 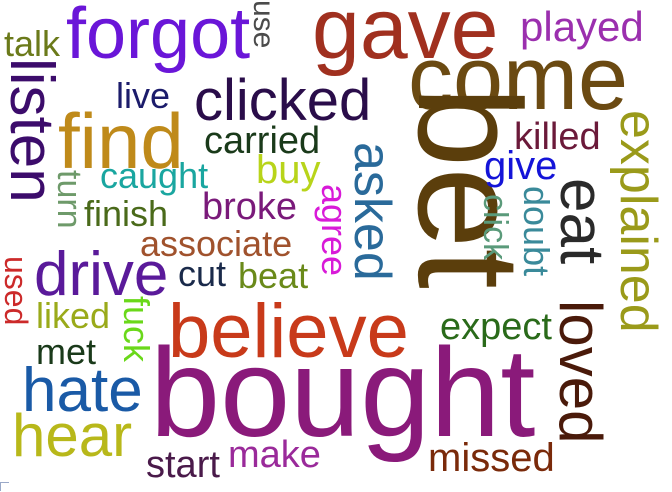 What do you see at coordinates (69, 199) in the screenshot?
I see `word-turn: turn` at bounding box center [69, 199].